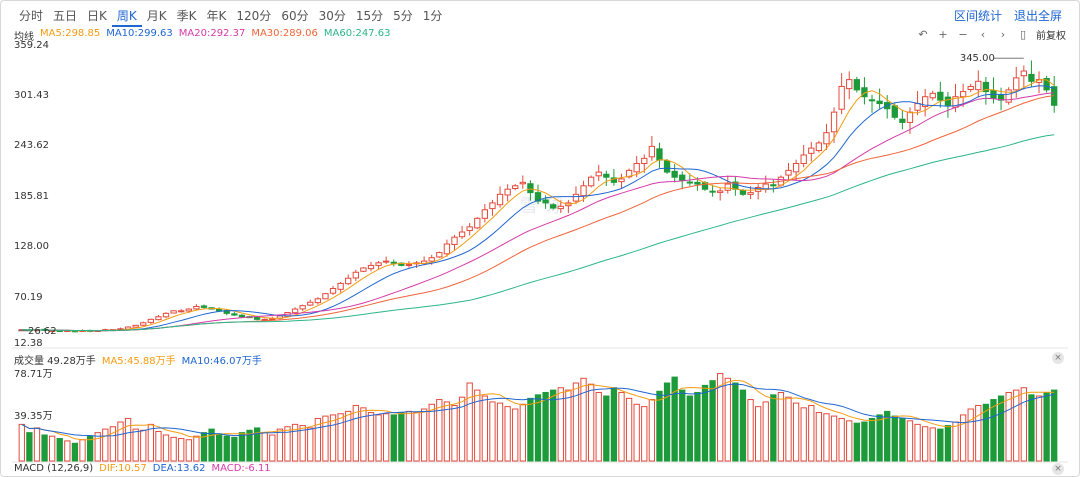  I want to click on tab-5: 季K, so click(186, 16).